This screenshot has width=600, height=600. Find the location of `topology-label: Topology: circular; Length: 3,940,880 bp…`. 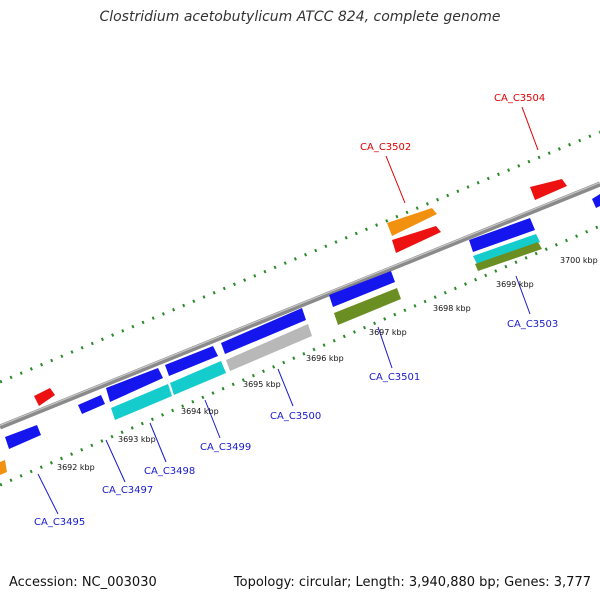

topology-label: Topology: circular; Length: 3,940,880 bp… is located at coordinates (412, 582).